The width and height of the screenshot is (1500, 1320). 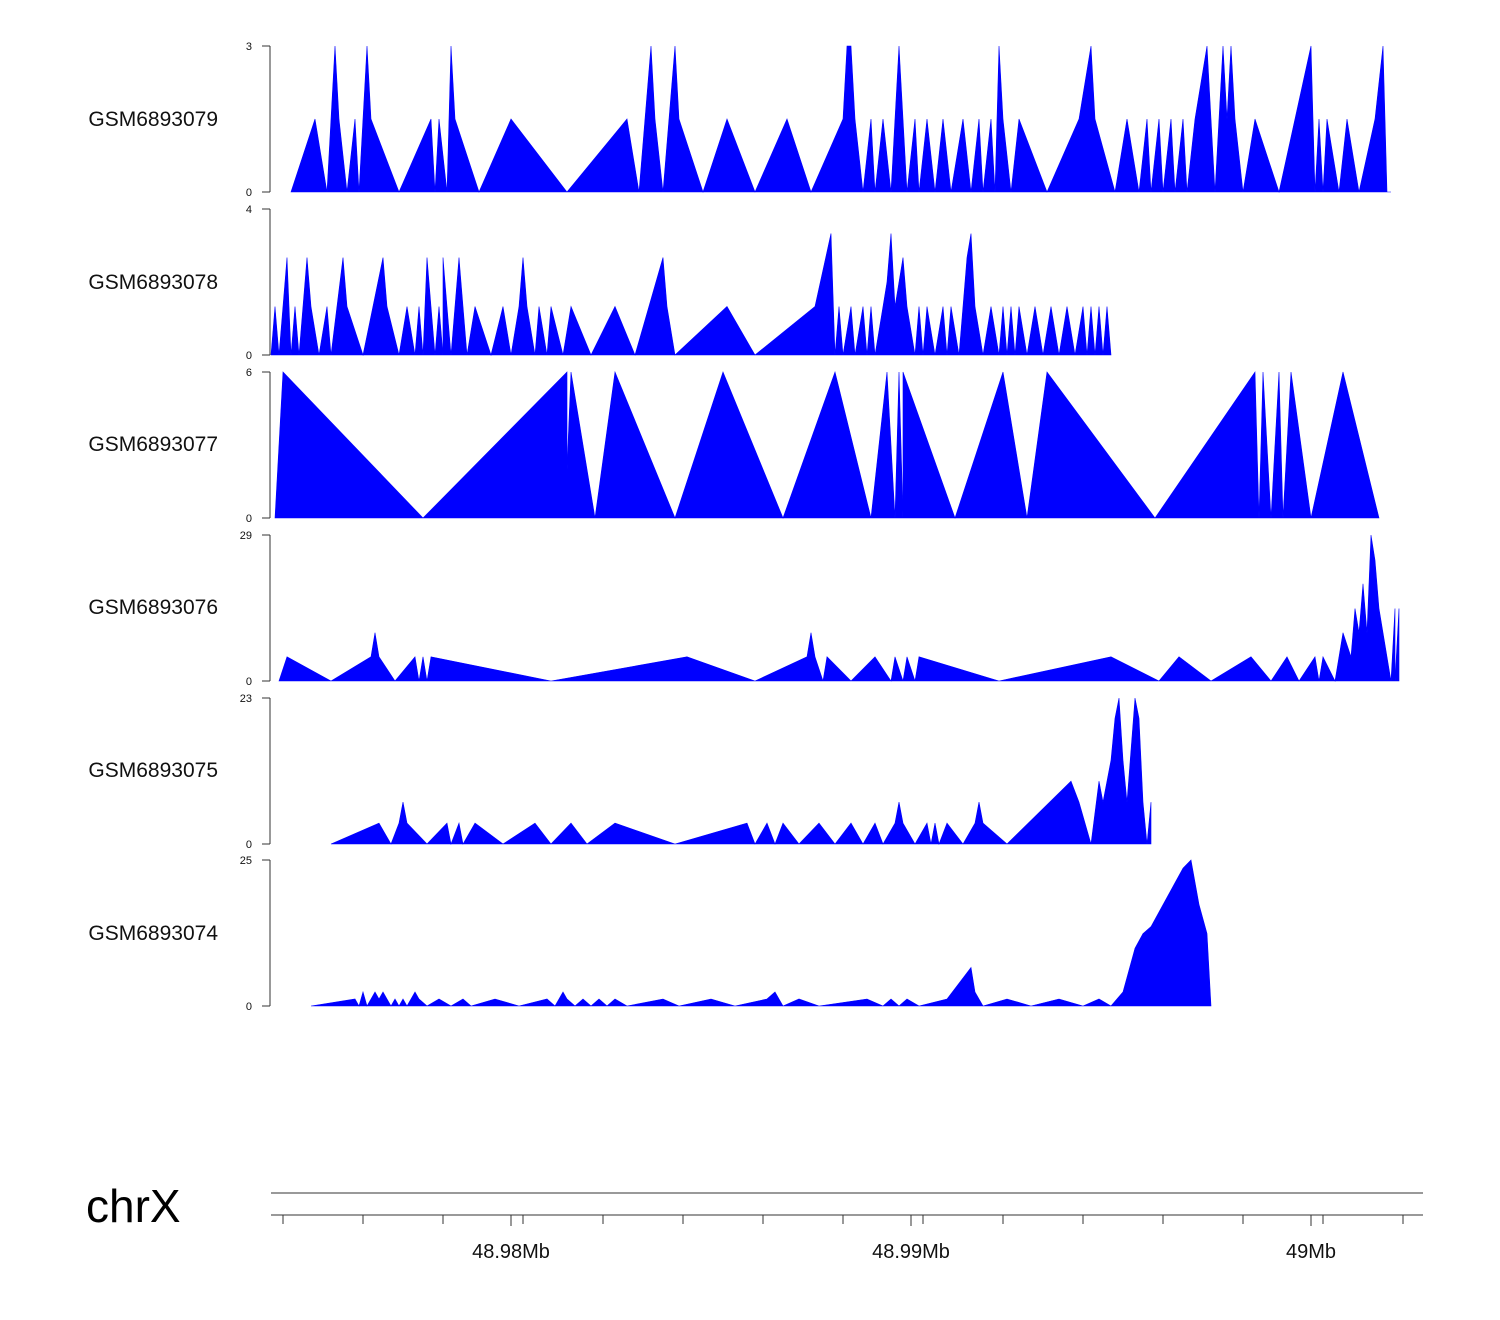 What do you see at coordinates (153, 607) in the screenshot?
I see `track-label: GSM6893076` at bounding box center [153, 607].